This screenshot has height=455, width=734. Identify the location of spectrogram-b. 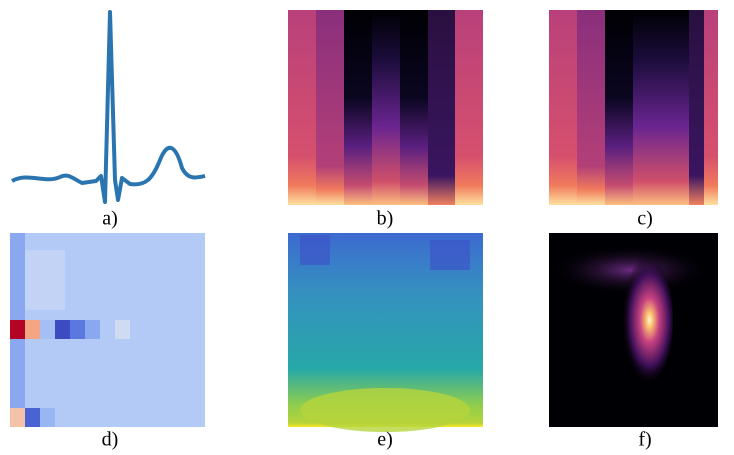
(385, 107).